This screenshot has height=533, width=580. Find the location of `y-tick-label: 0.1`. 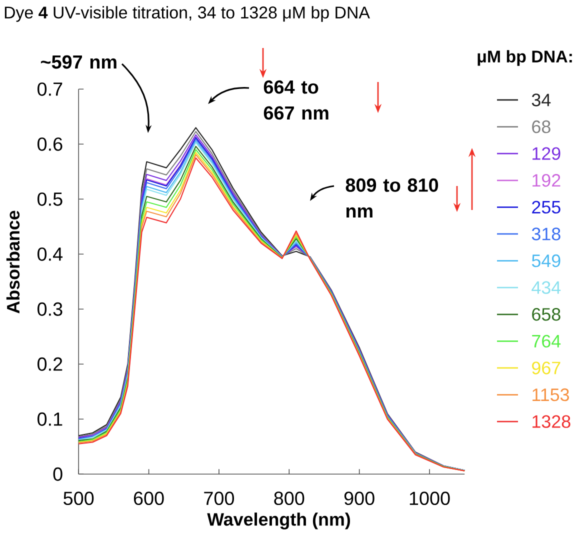

y-tick-label: 0.1 is located at coordinates (50, 419).